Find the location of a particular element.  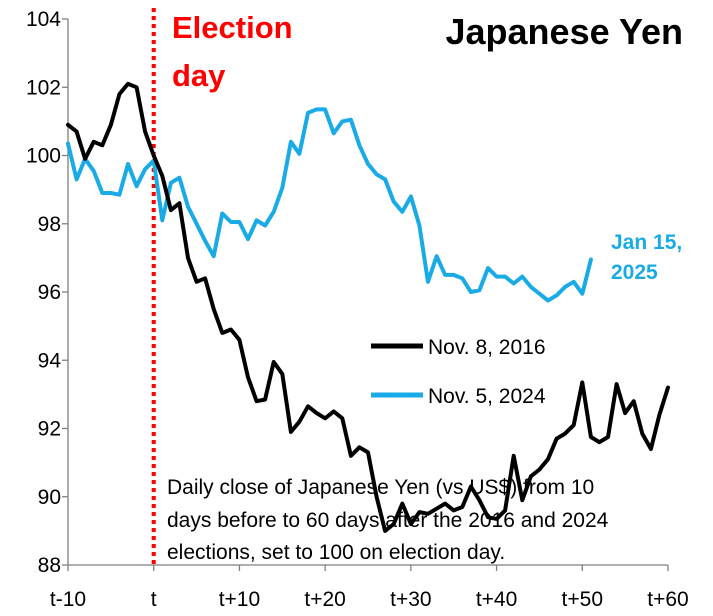

end-date-label: Jan 15, is located at coordinates (646, 242).